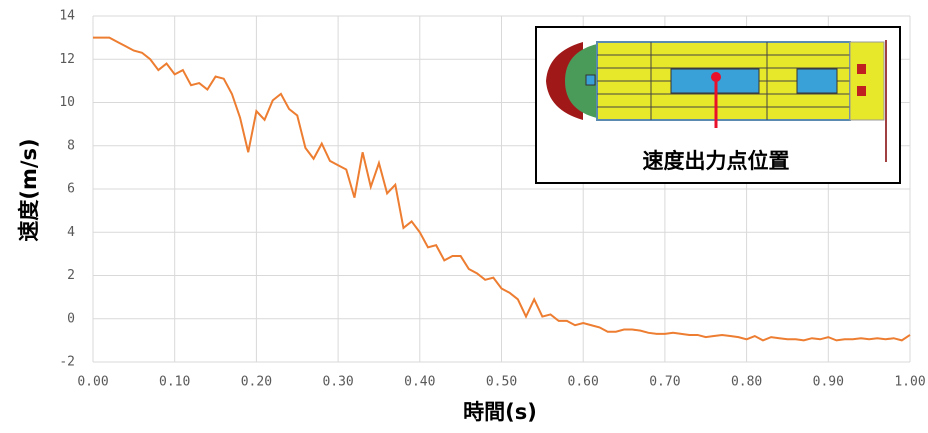  What do you see at coordinates (67, 16) in the screenshot?
I see `y-tick-label: 14` at bounding box center [67, 16].